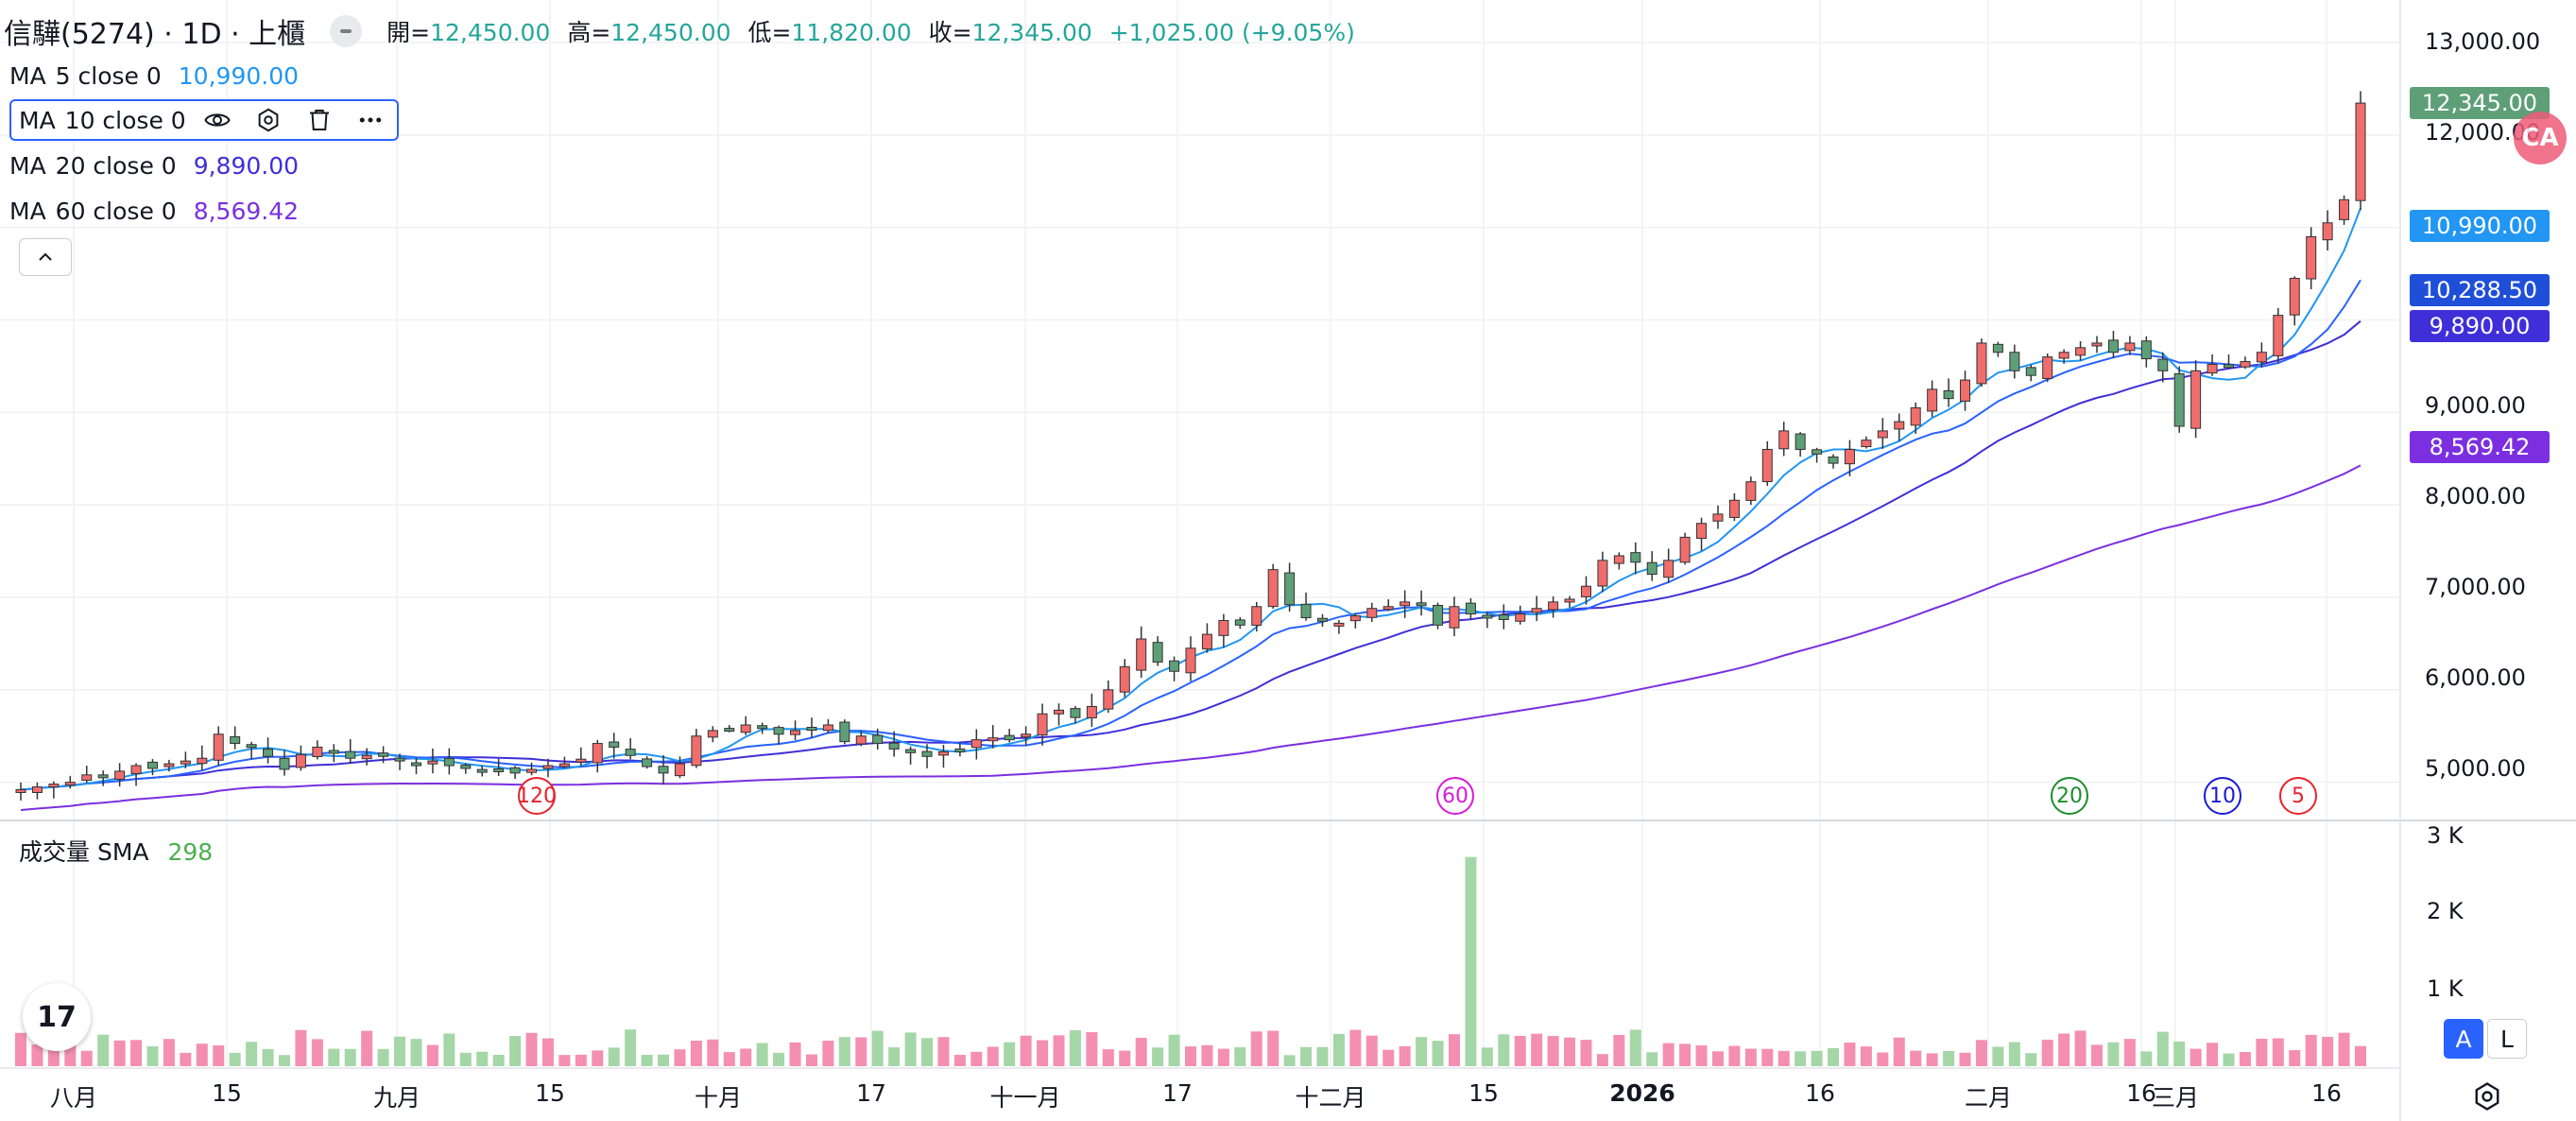  Describe the element at coordinates (2507, 1039) in the screenshot. I see `log-scale-button: L` at that location.